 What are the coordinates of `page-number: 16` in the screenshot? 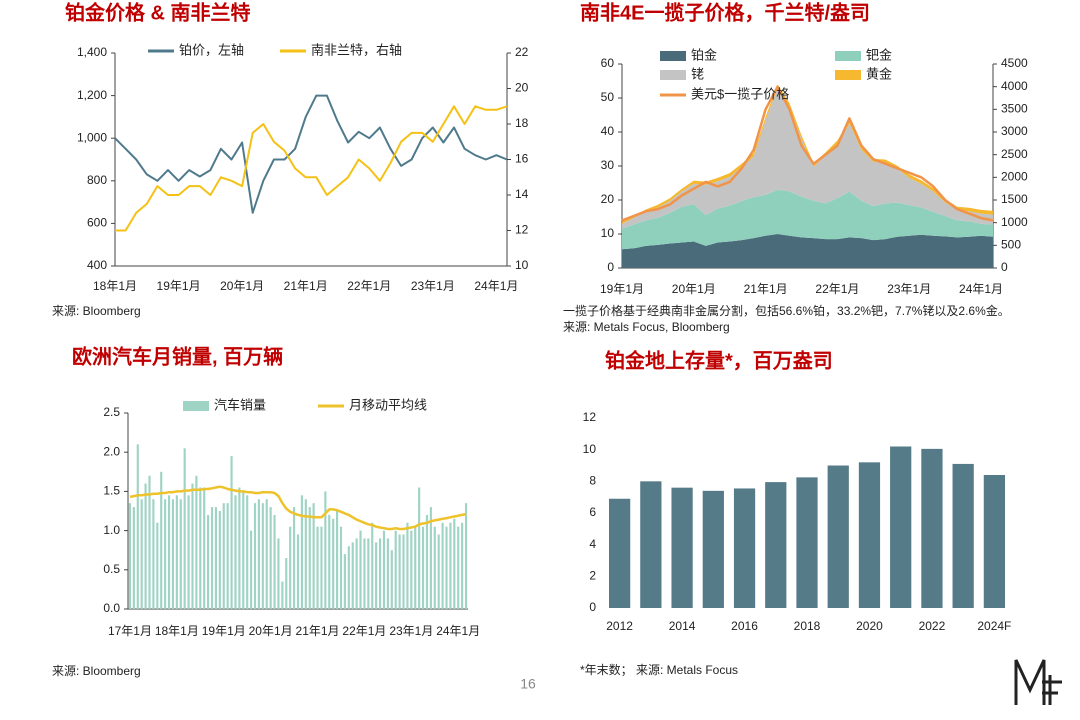 It's located at (528, 684).